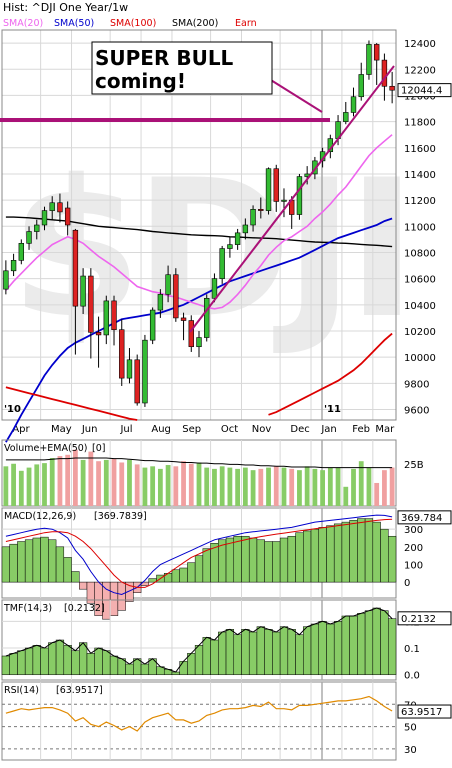 This screenshot has width=452, height=768. Describe the element at coordinates (418, 619) in the screenshot. I see `tmf-last-tag: 0.2132` at that location.